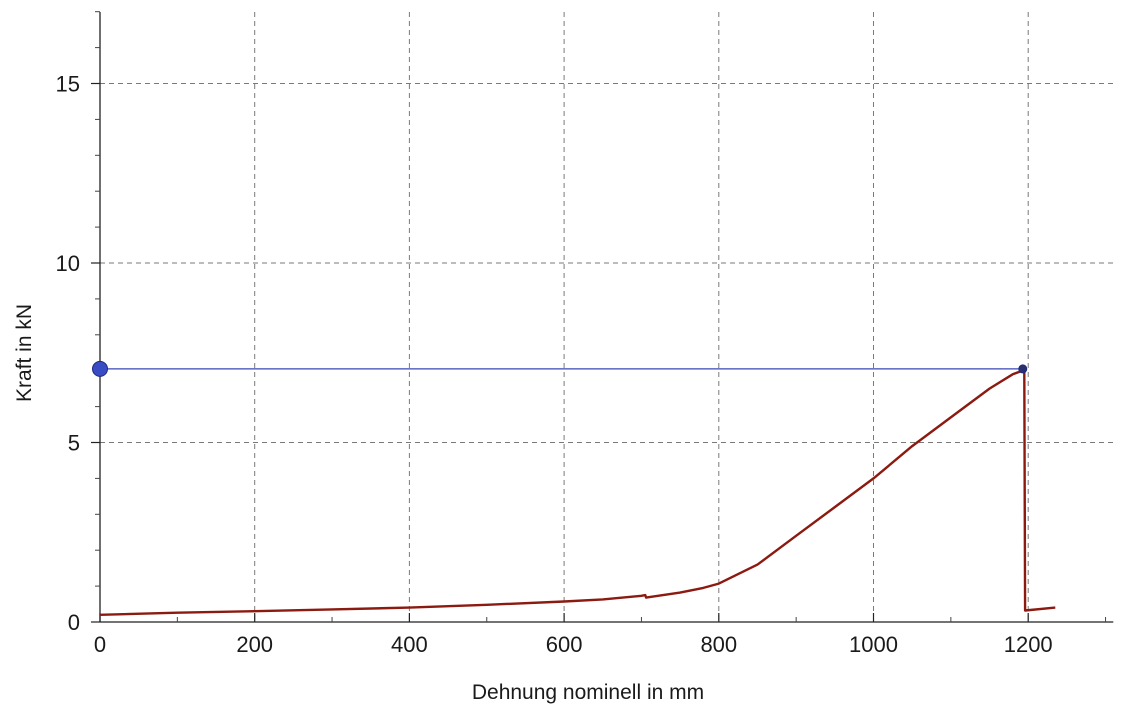 The image size is (1126, 707). I want to click on x-tick-label: 0, so click(100, 644).